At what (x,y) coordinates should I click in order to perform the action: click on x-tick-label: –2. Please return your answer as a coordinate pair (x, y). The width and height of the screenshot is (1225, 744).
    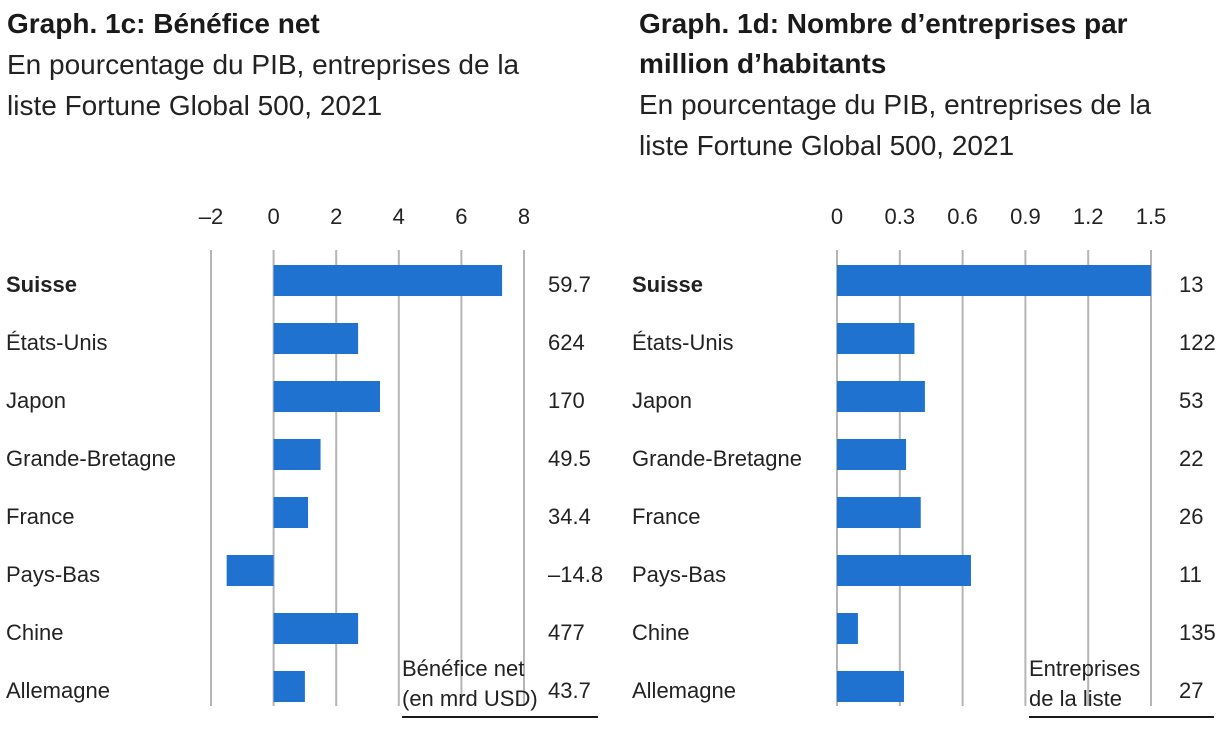
    Looking at the image, I should click on (211, 216).